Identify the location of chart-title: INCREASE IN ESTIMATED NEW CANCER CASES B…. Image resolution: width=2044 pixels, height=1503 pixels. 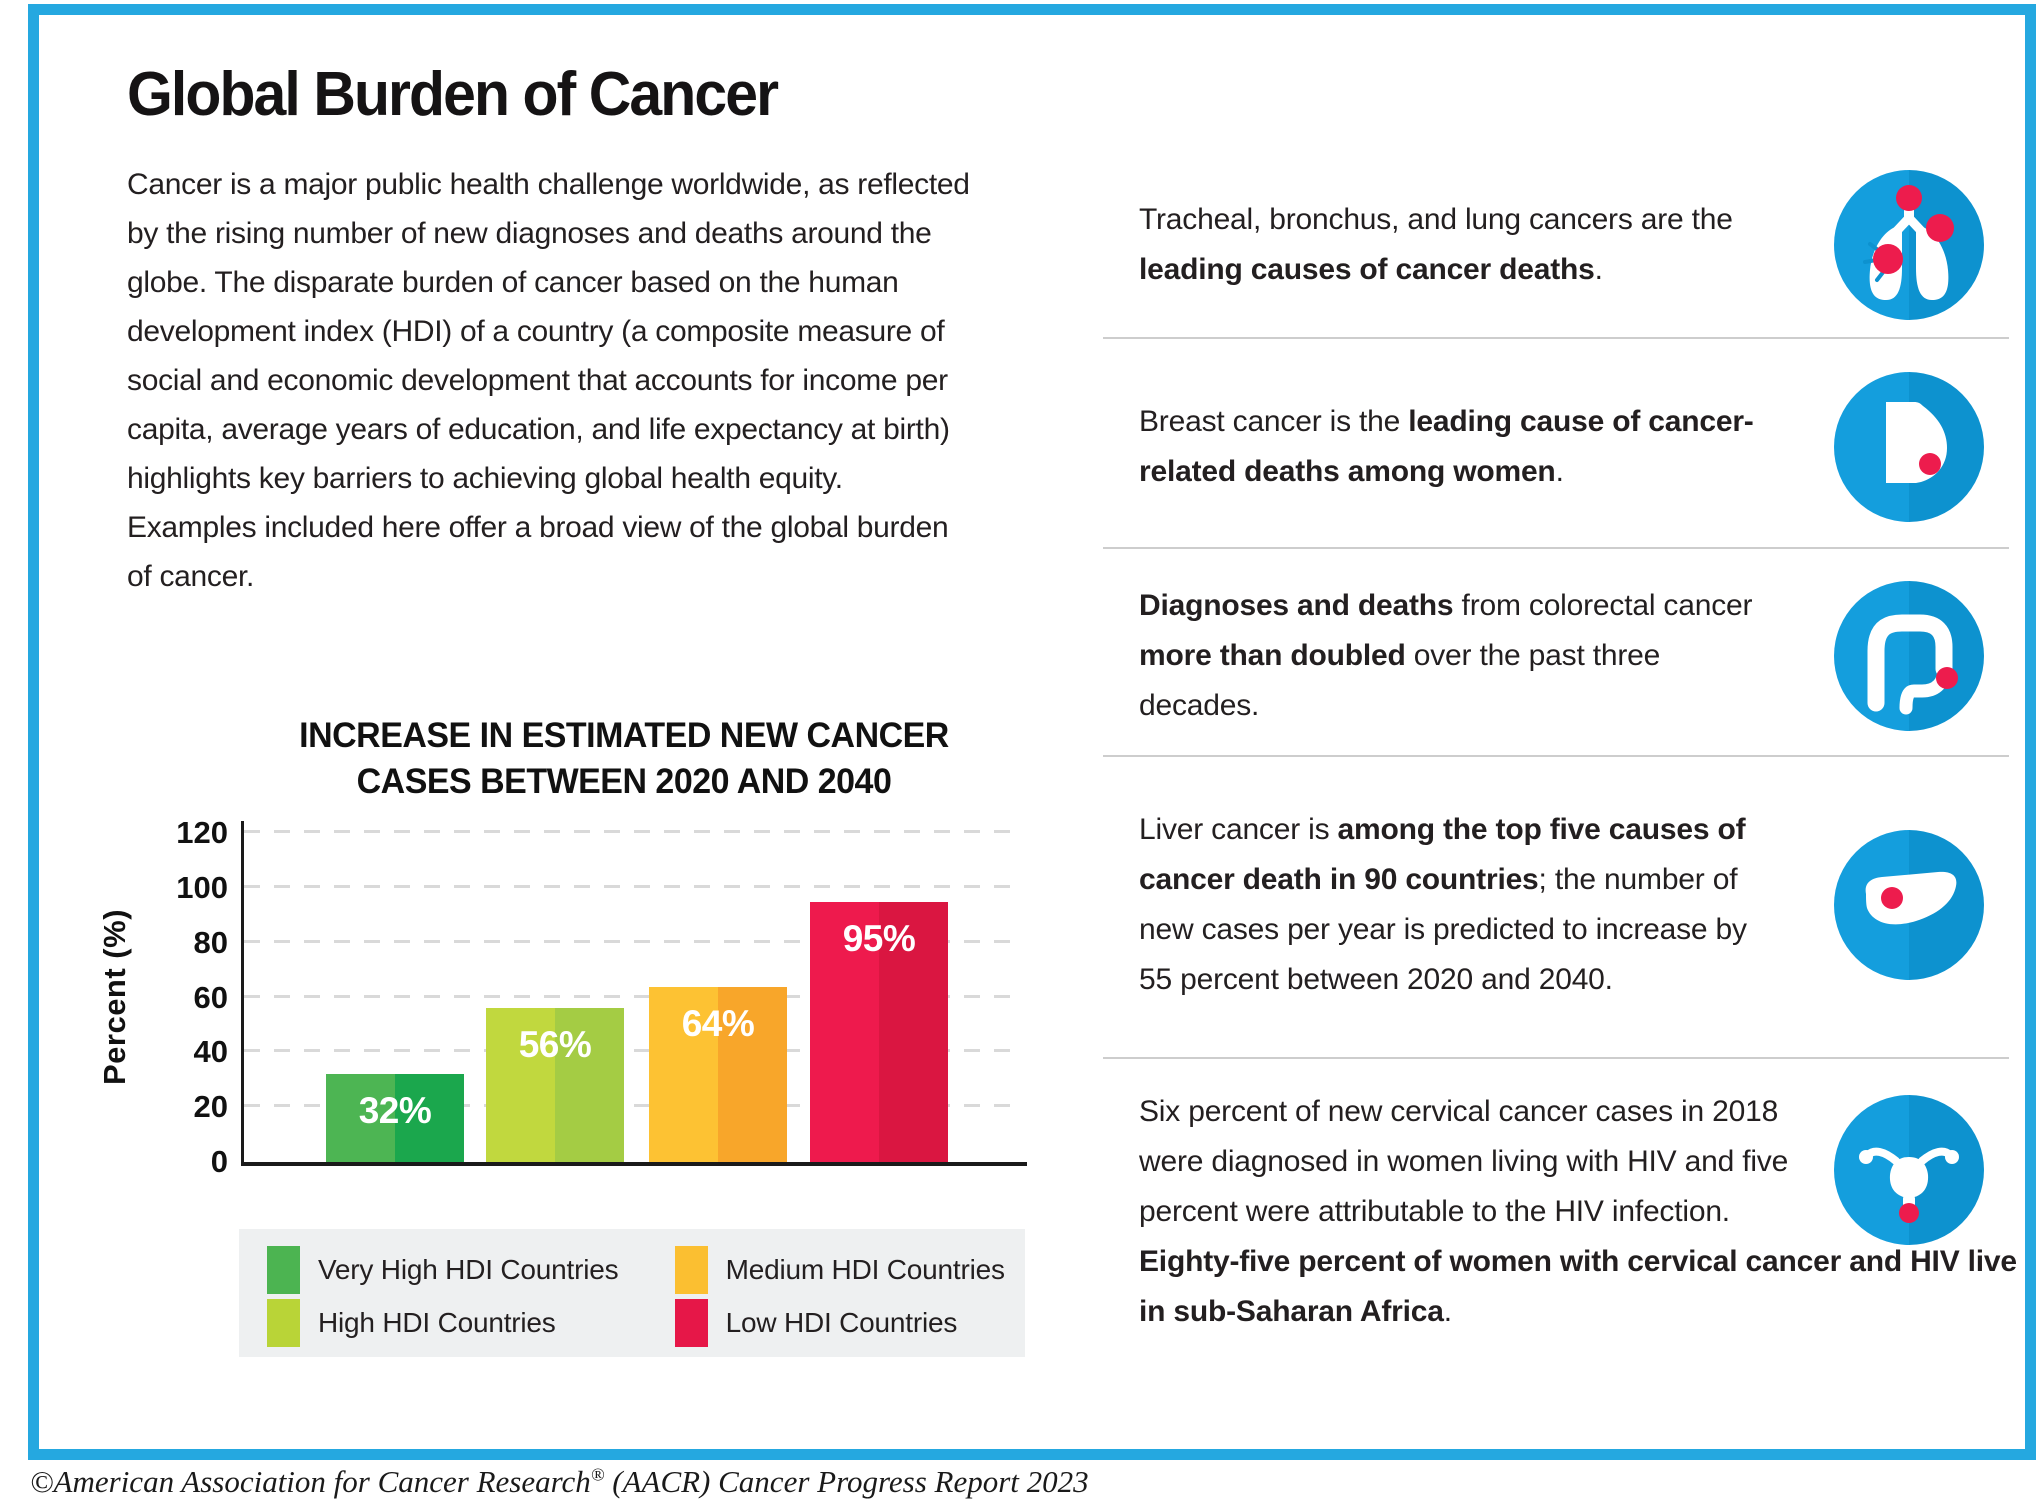
(624, 759).